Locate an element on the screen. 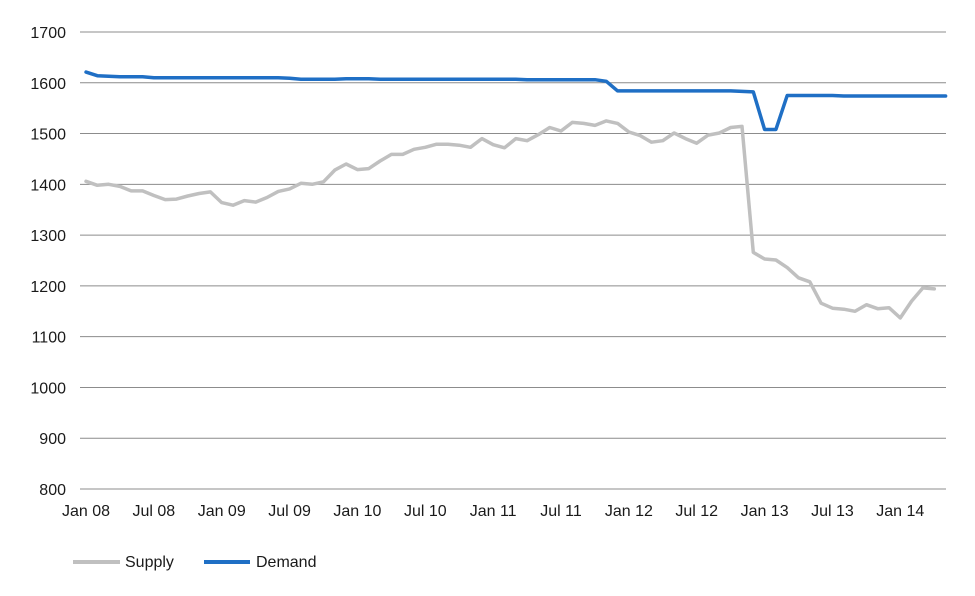  y-tick-label: 1700 is located at coordinates (48, 33).